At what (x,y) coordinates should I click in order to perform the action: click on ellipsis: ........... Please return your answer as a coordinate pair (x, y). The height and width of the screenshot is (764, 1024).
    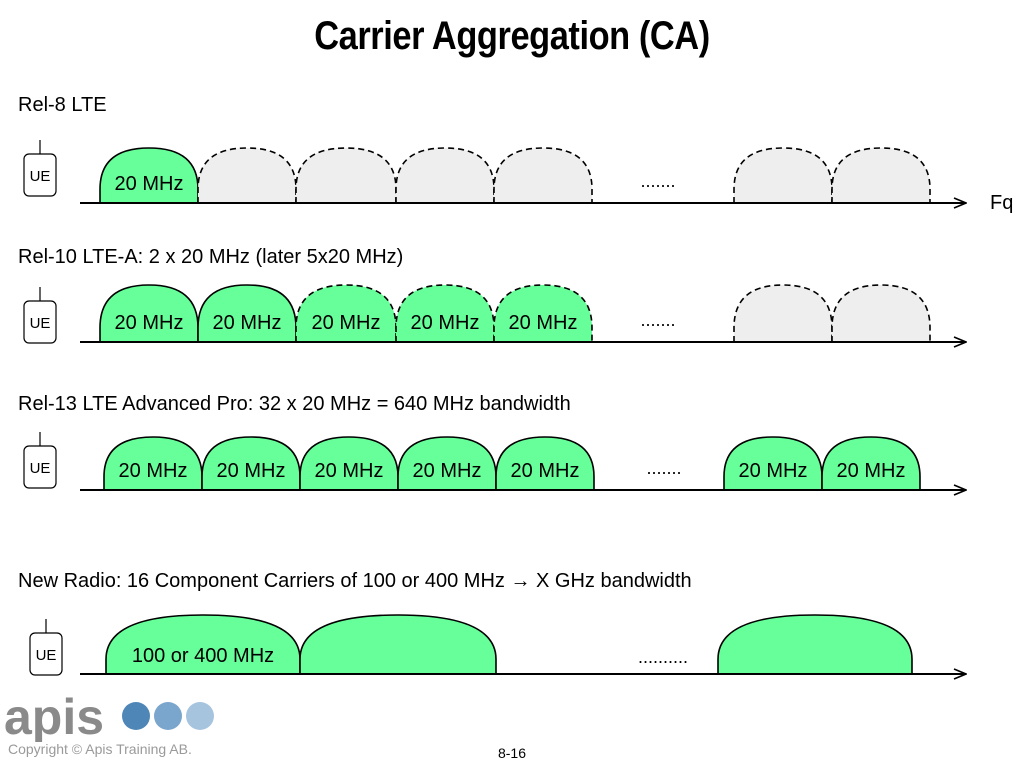
    Looking at the image, I should click on (663, 657).